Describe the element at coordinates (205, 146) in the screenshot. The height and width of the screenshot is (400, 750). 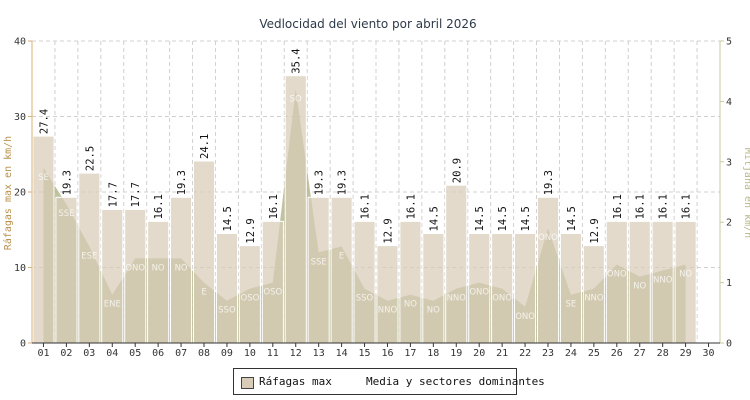
I see `bar-value-label: 24.1` at that location.